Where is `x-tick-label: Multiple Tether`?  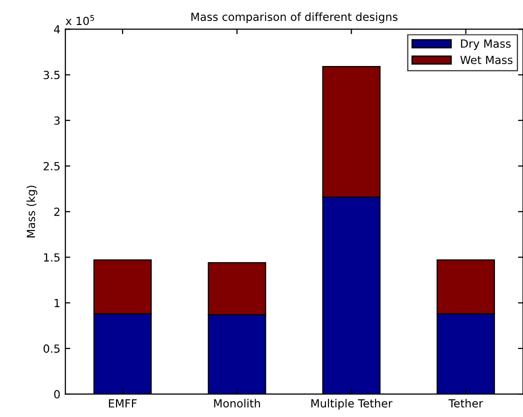 x-tick-label: Multiple Tether is located at coordinates (351, 404).